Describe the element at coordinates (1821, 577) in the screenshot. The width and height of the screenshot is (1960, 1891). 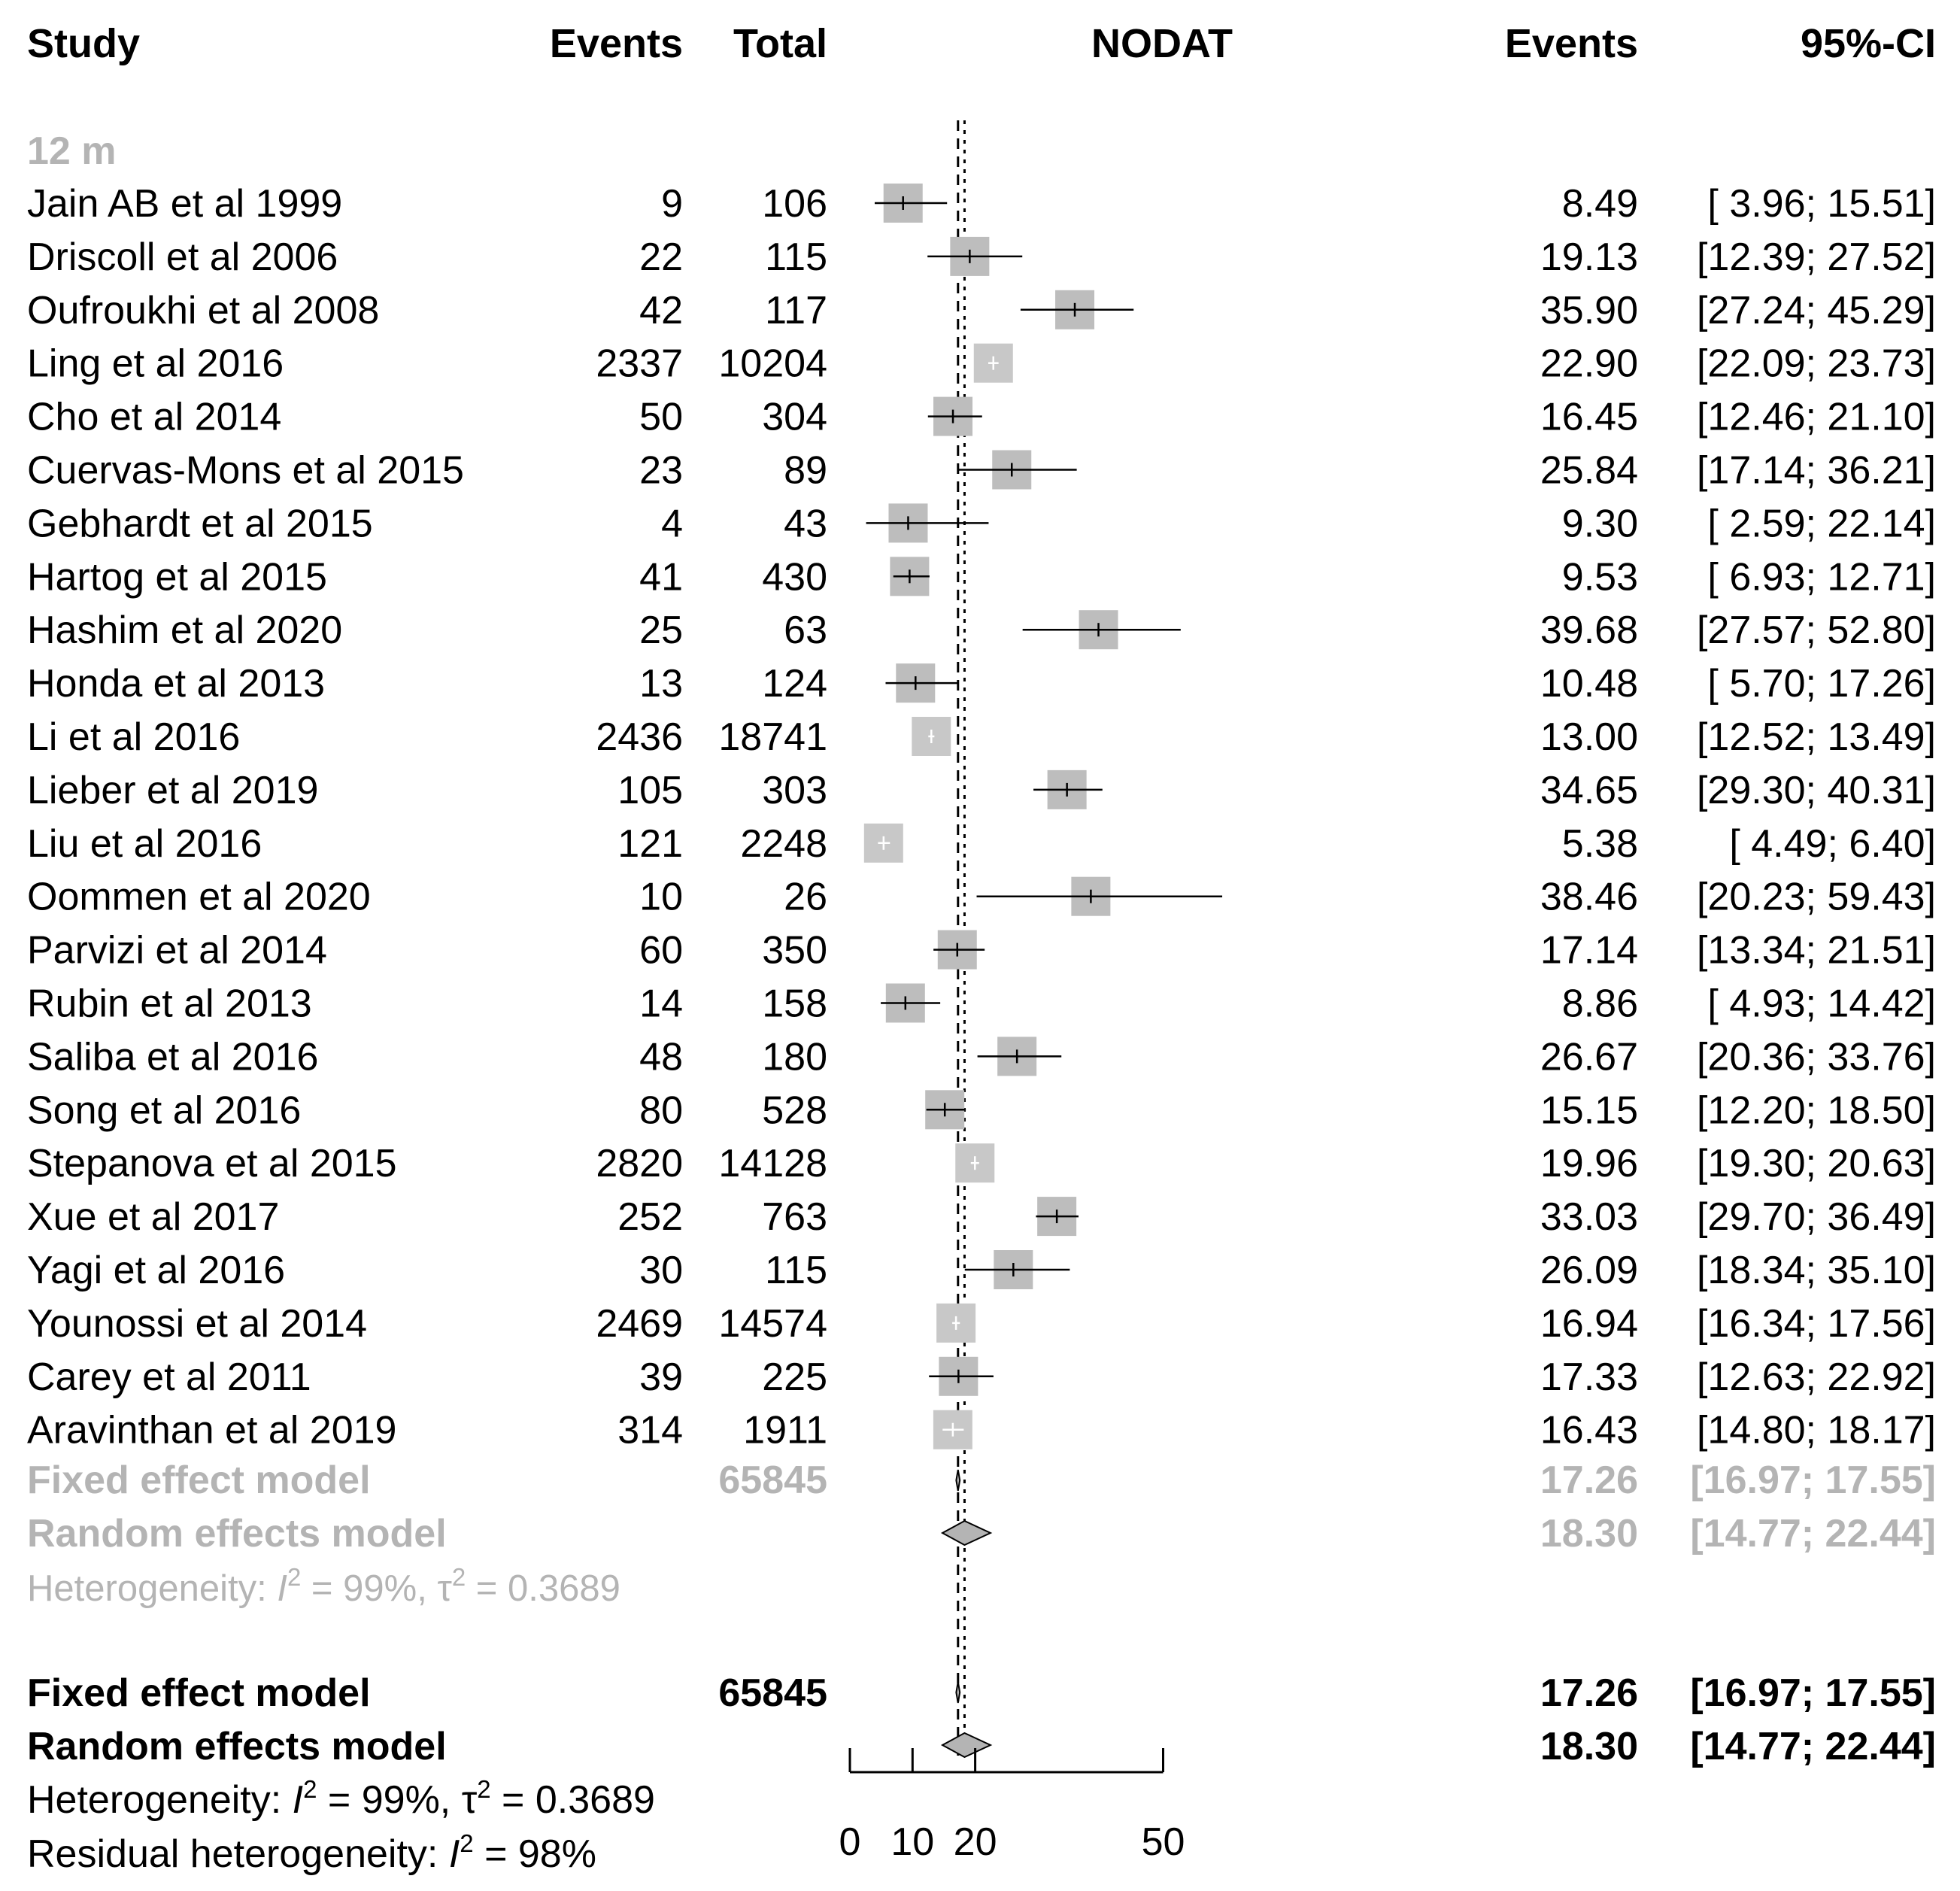
I see `study-ci: [ 6.93; 12.71]` at that location.